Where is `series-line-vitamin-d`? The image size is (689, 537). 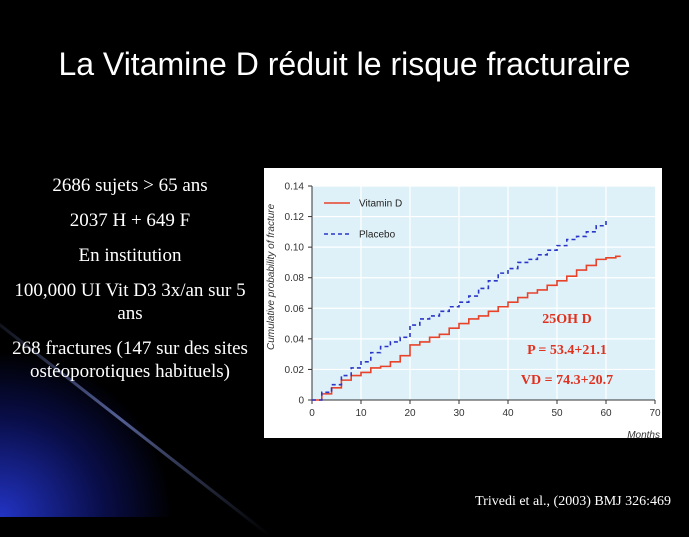 series-line-vitamin-d is located at coordinates (466, 328).